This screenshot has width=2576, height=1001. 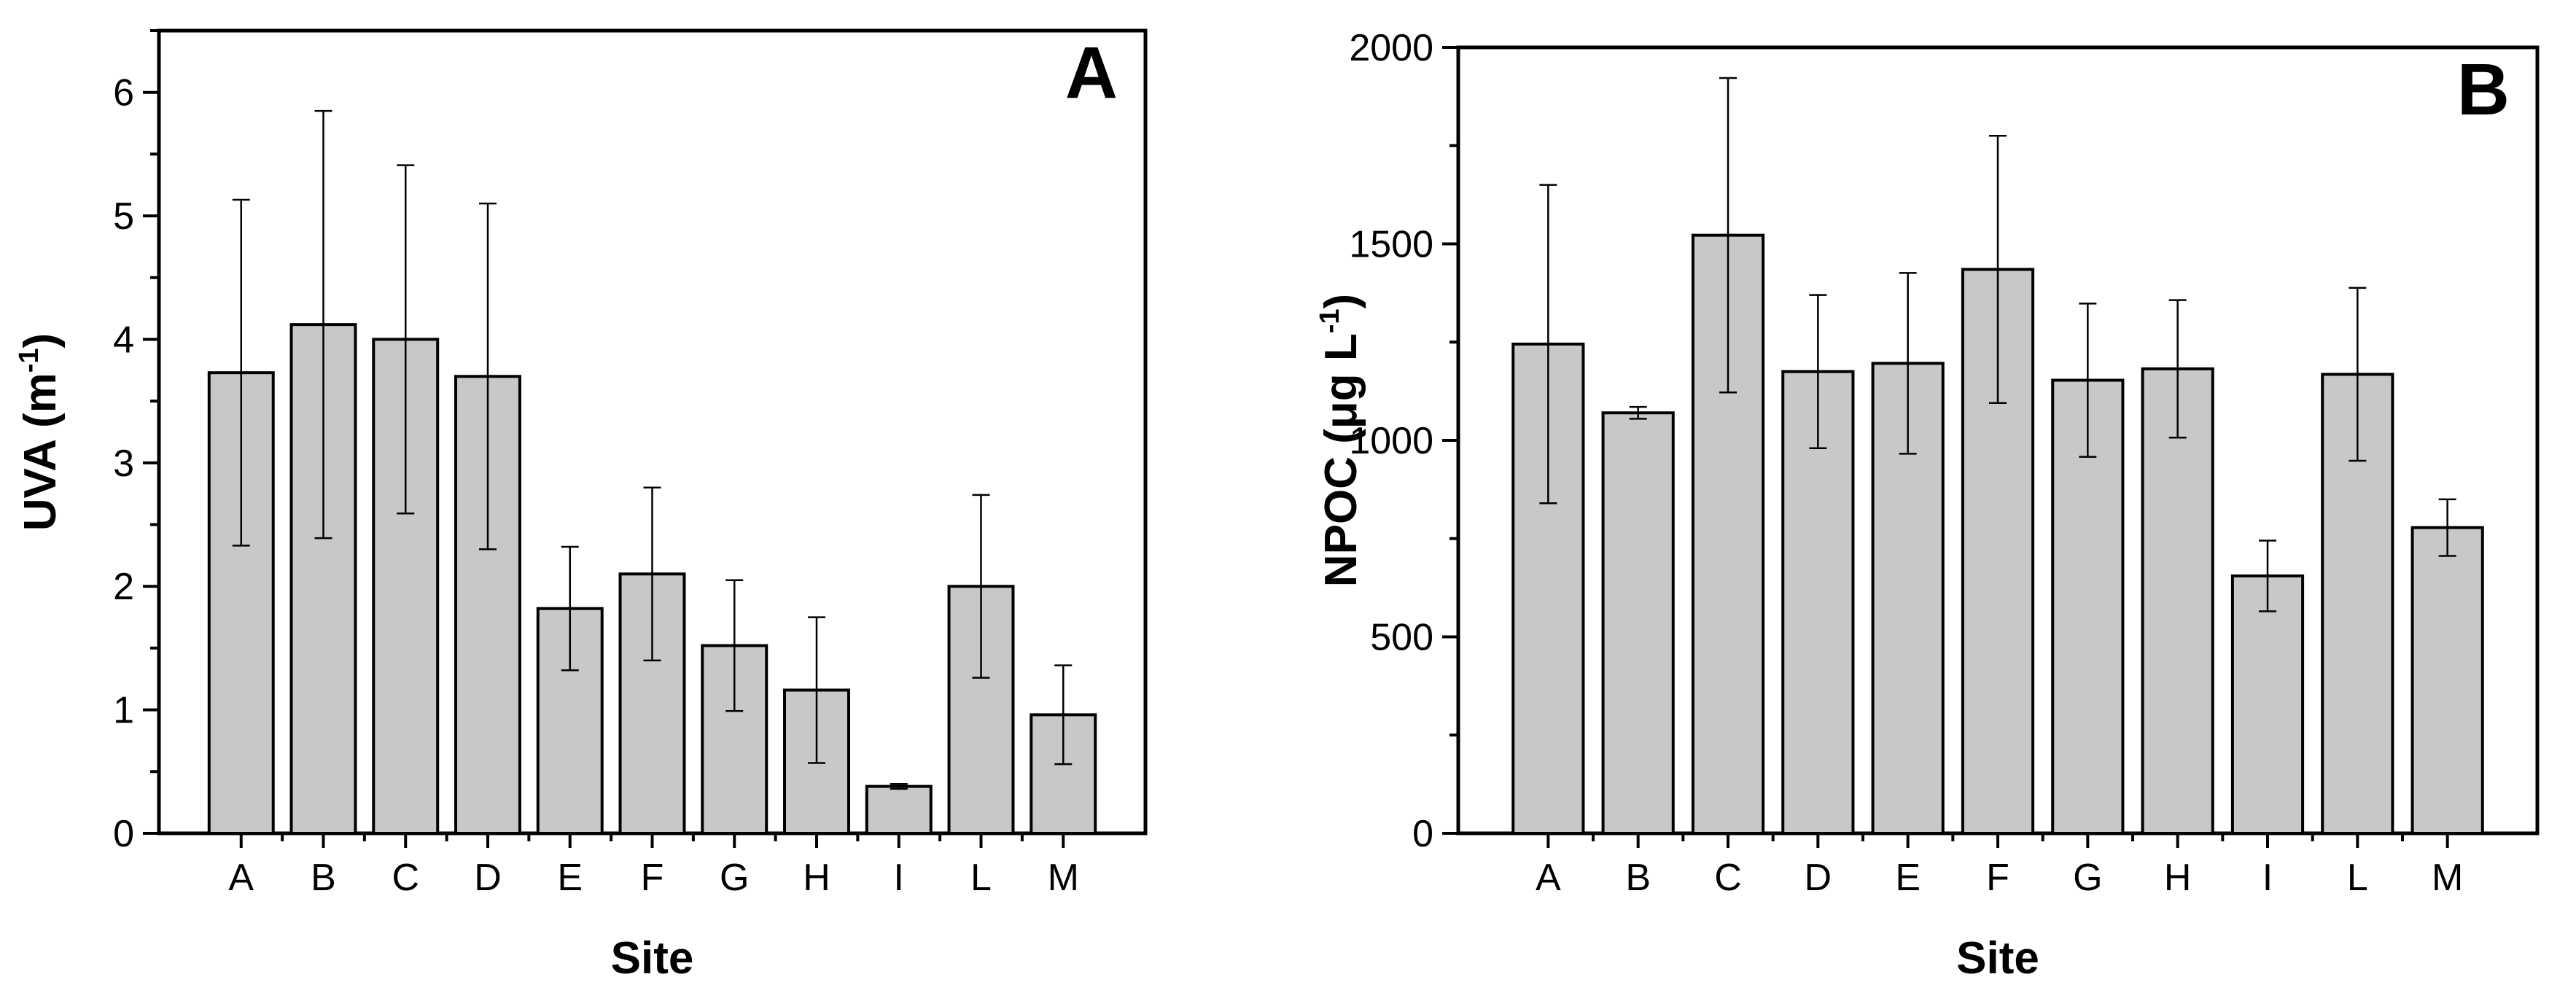 I want to click on bar-b, so click(x=1638, y=623).